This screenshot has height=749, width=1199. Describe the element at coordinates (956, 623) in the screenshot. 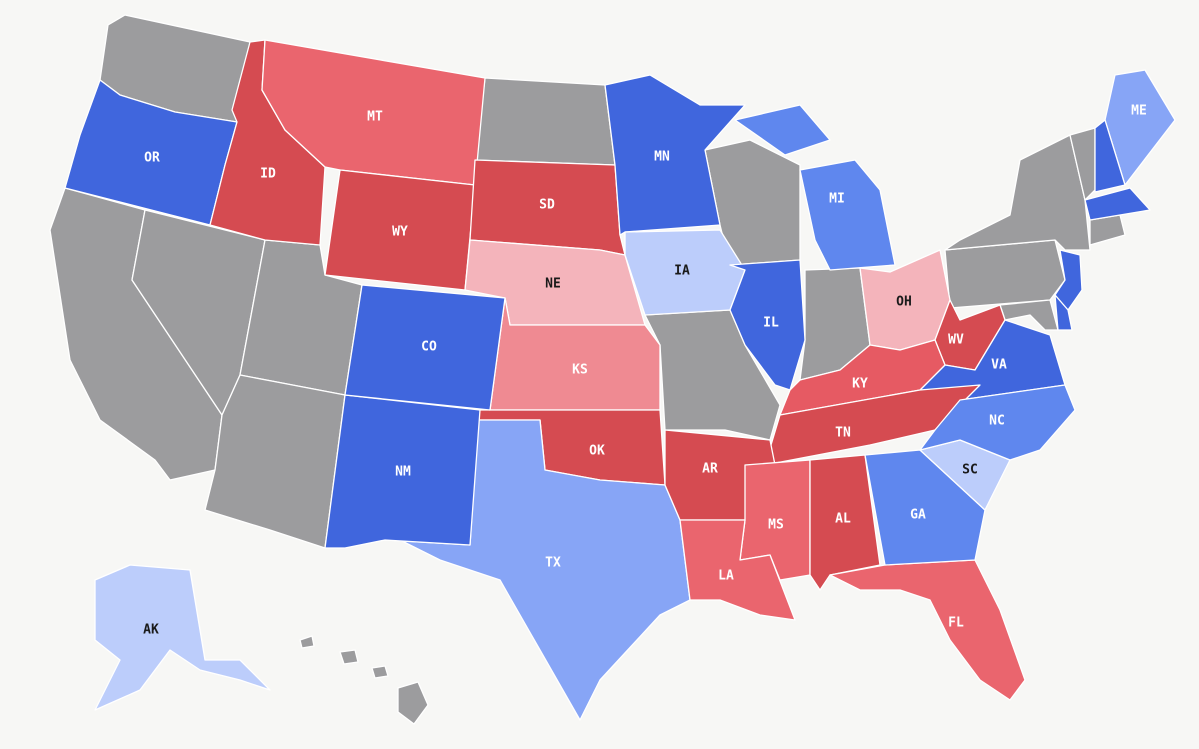

I see `state-label: FL` at that location.